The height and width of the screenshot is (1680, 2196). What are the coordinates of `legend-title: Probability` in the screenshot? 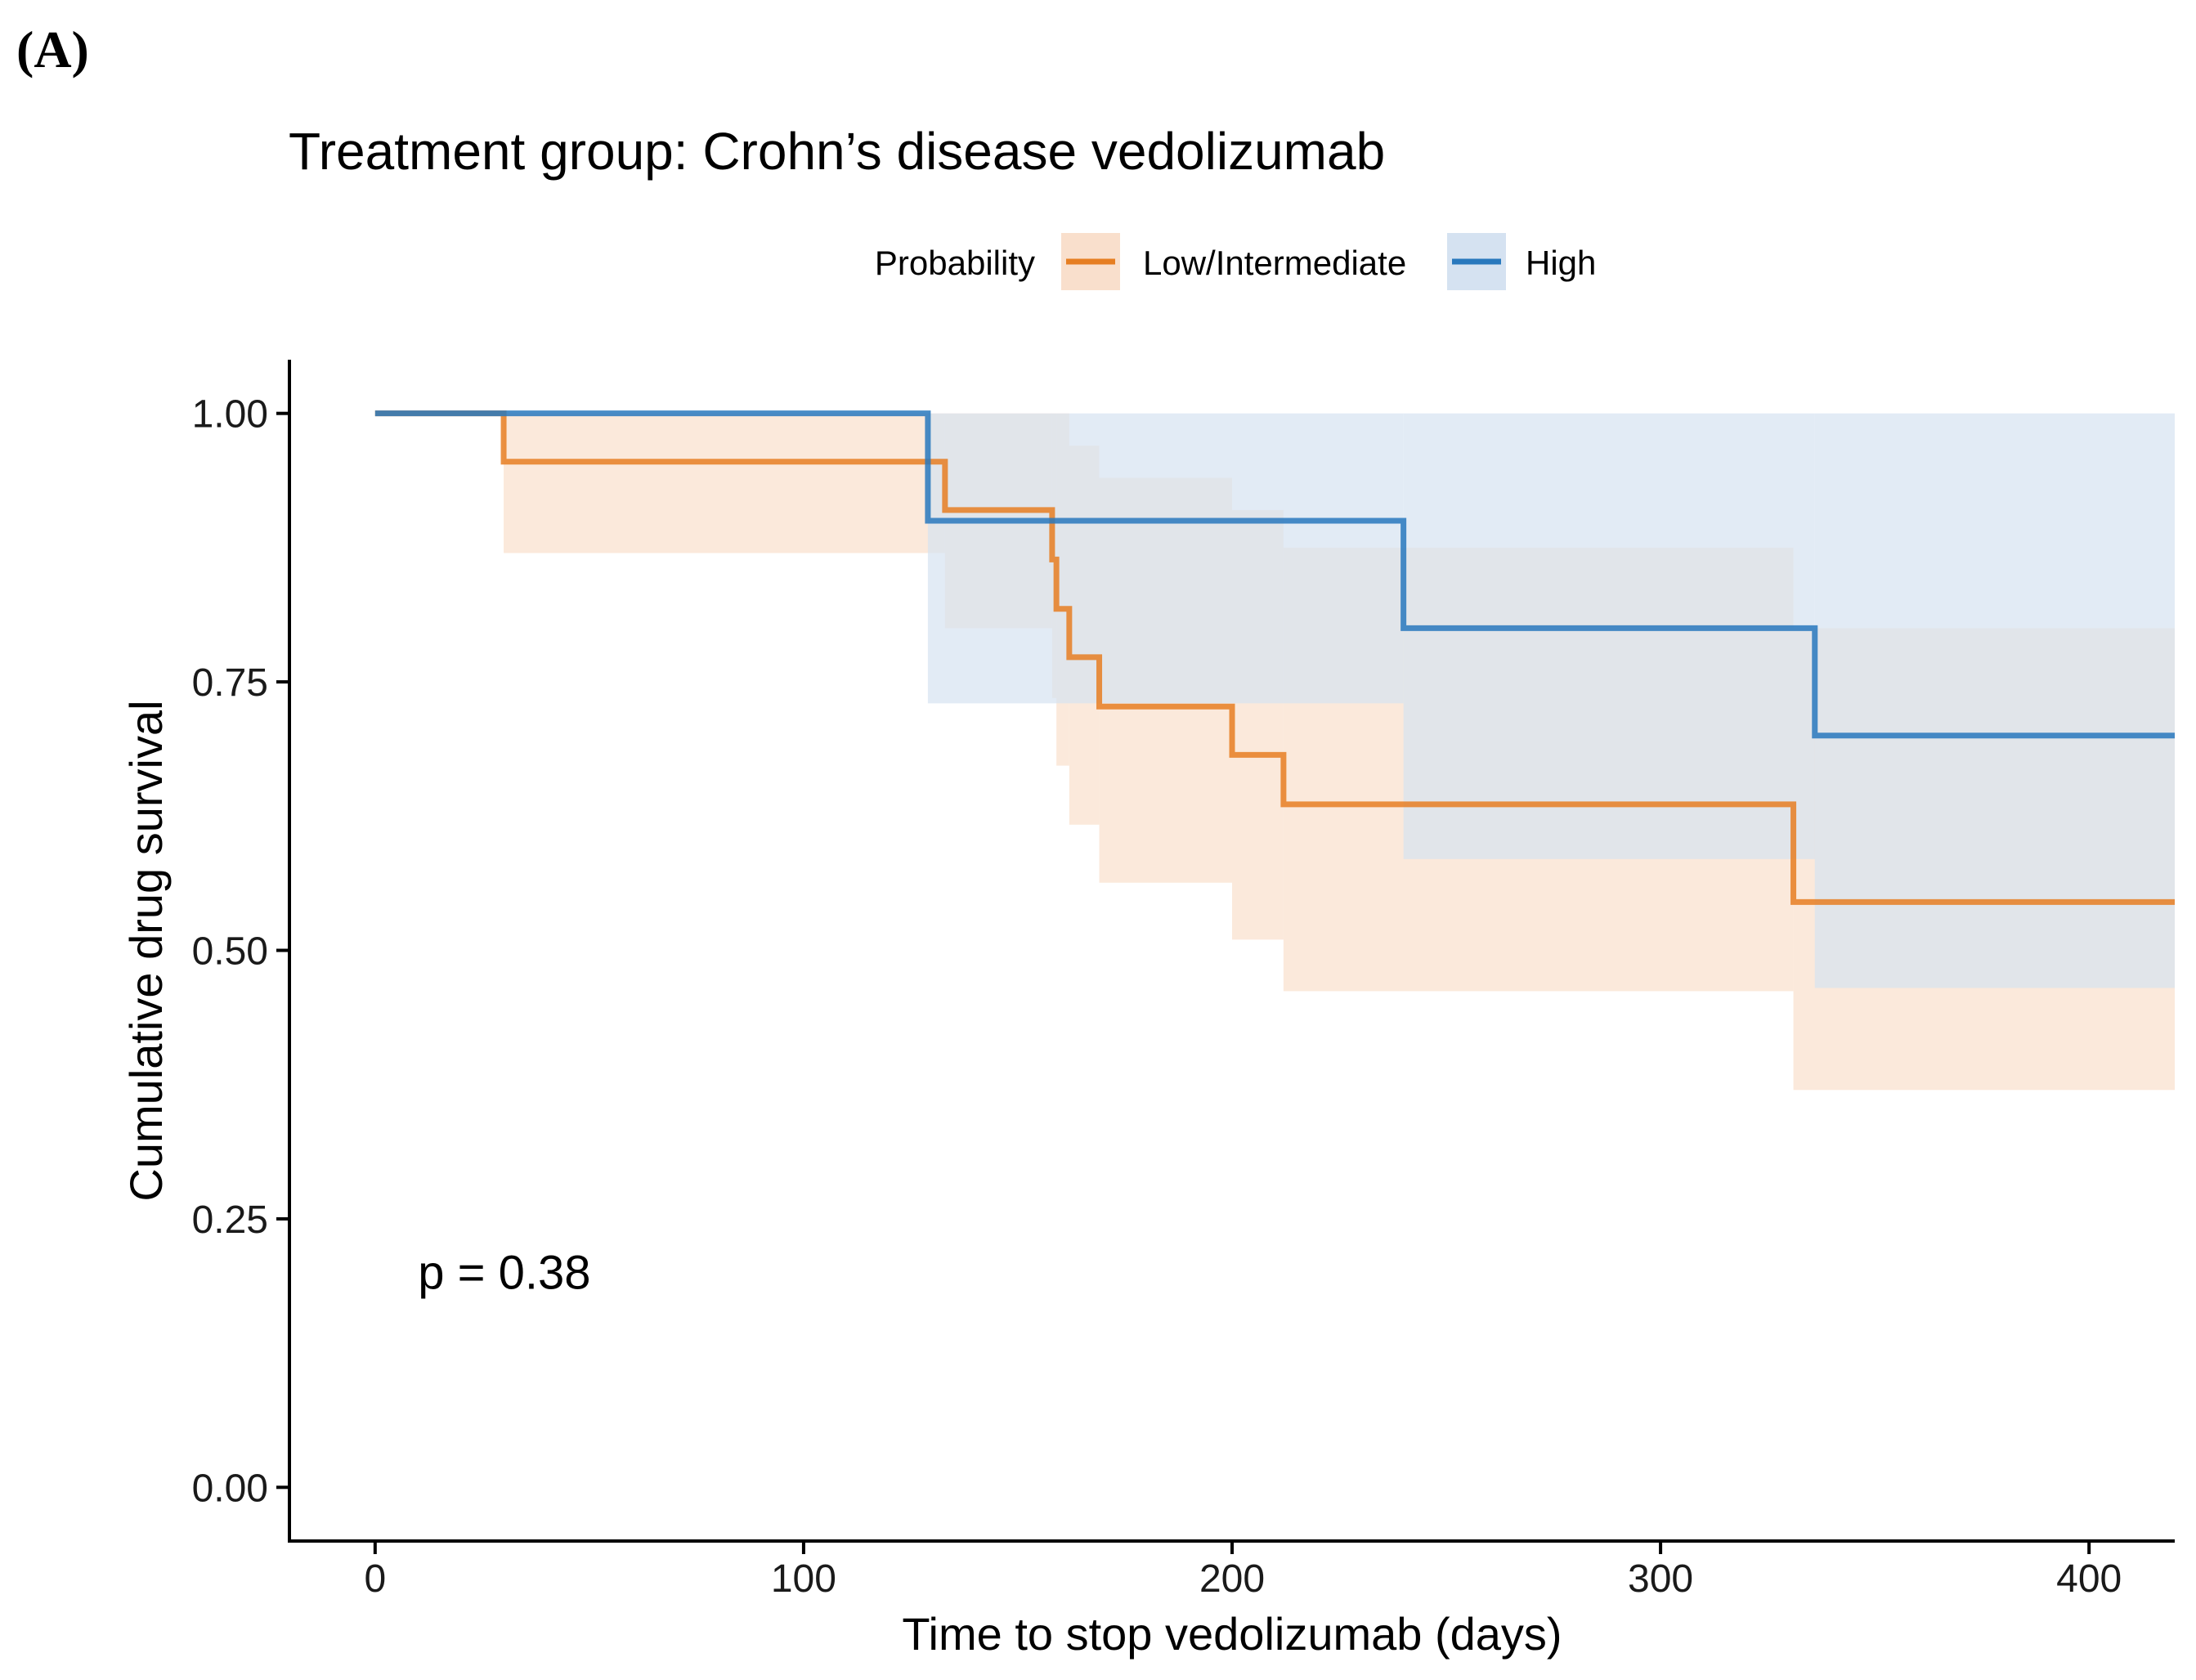 It's located at (955, 263).